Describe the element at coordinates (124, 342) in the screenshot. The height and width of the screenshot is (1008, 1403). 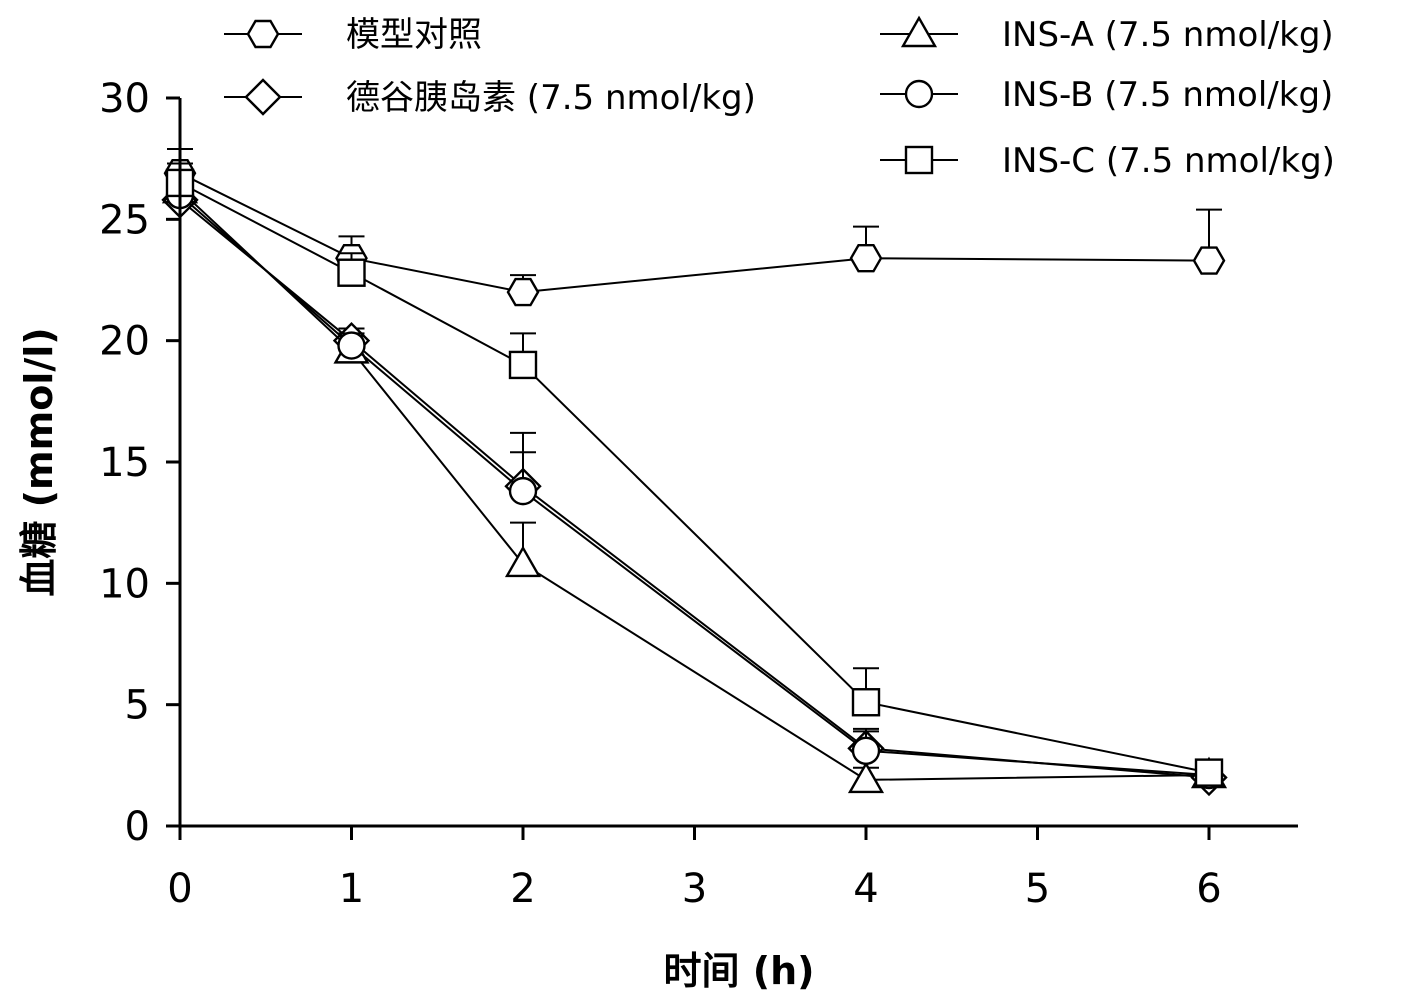
I see `y-tick-label: 20` at that location.